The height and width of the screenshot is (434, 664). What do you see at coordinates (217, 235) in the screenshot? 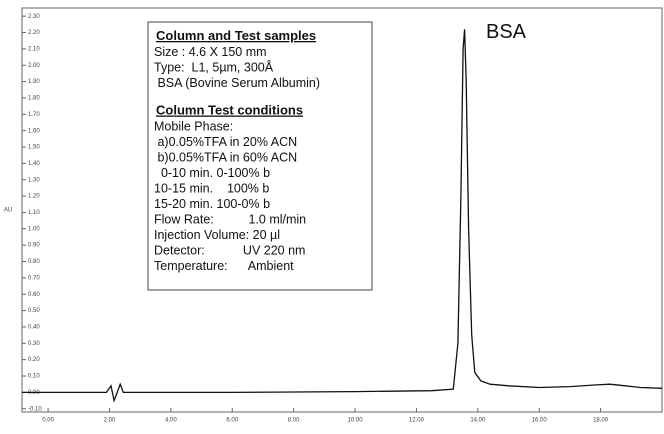
I see `box-line: Injection Volume: 20 µl` at bounding box center [217, 235].